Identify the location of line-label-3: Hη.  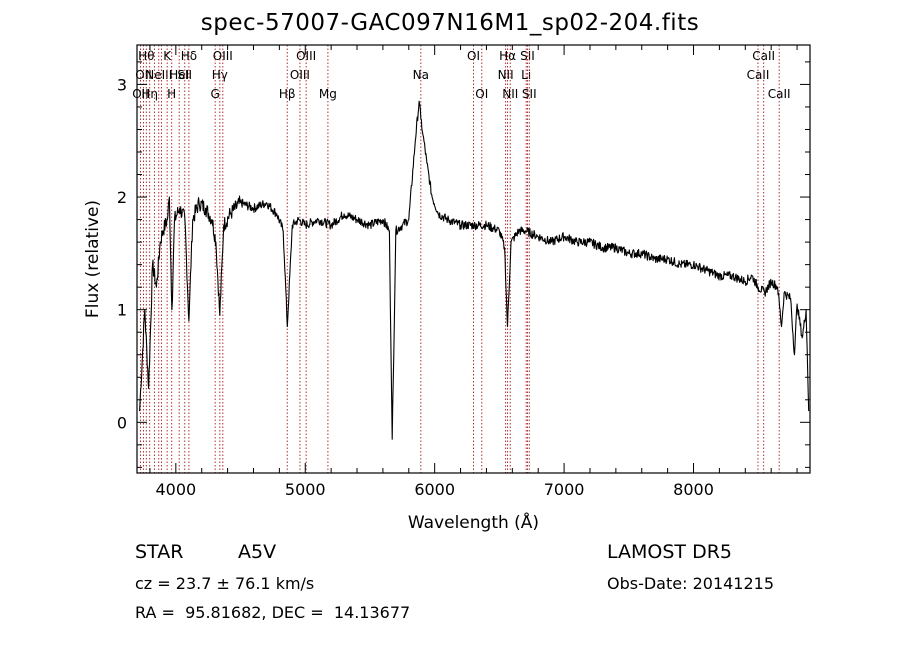
(149, 94).